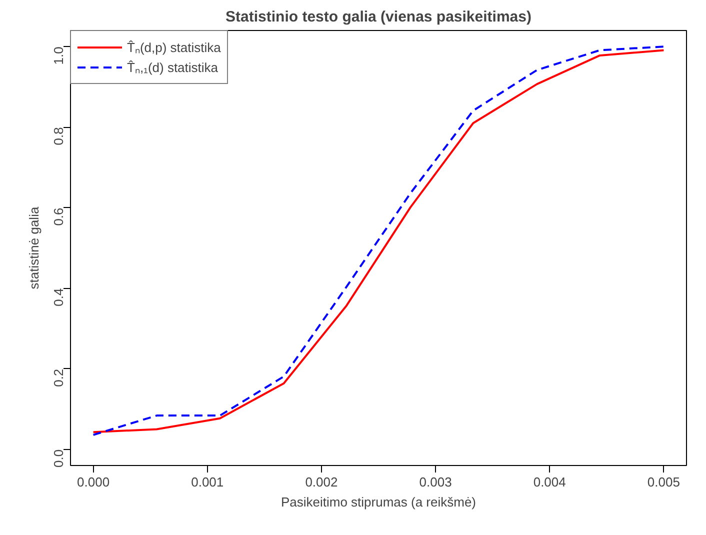 The height and width of the screenshot is (535, 706). Describe the element at coordinates (207, 482) in the screenshot. I see `x-tick-label: 0.001` at that location.